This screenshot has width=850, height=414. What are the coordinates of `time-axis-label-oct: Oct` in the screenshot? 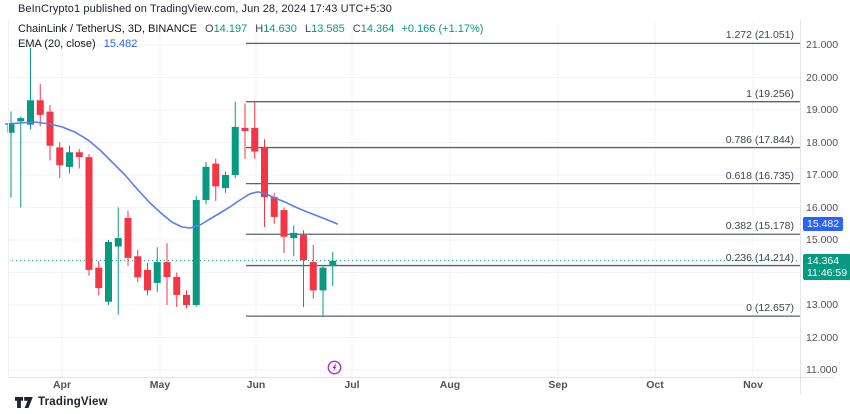 It's located at (655, 385).